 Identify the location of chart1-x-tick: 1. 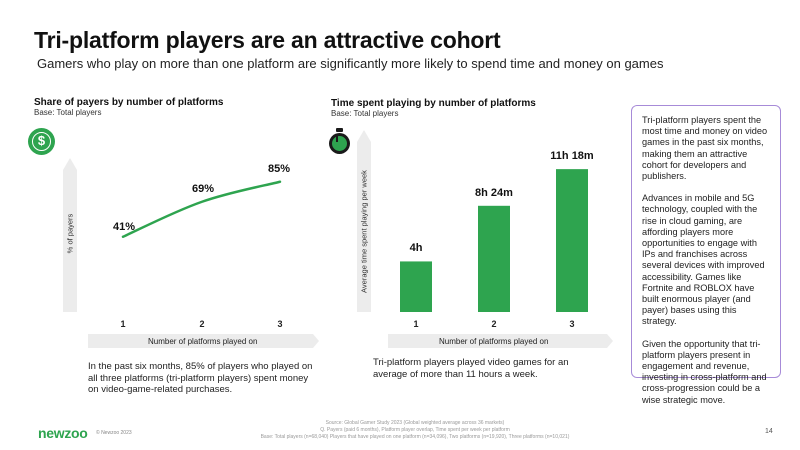
(123, 324).